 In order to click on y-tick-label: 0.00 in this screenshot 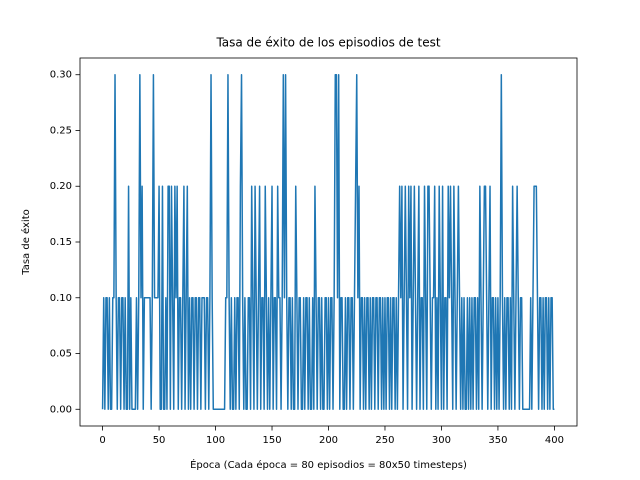, I will do `click(61, 409)`.